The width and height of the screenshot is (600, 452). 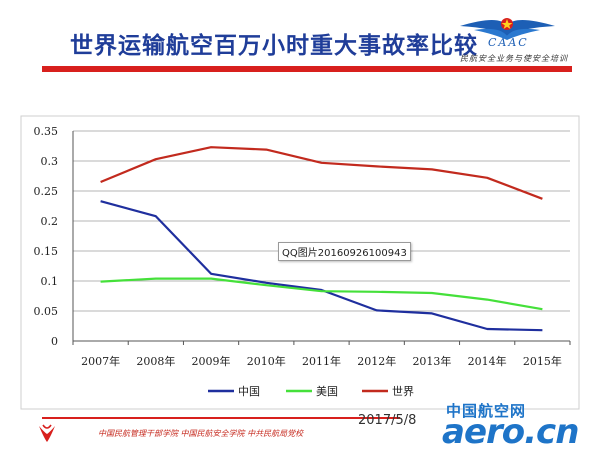 I want to click on slide-title: 世界运输航空百万小时重大事故率比较, so click(x=274, y=46).